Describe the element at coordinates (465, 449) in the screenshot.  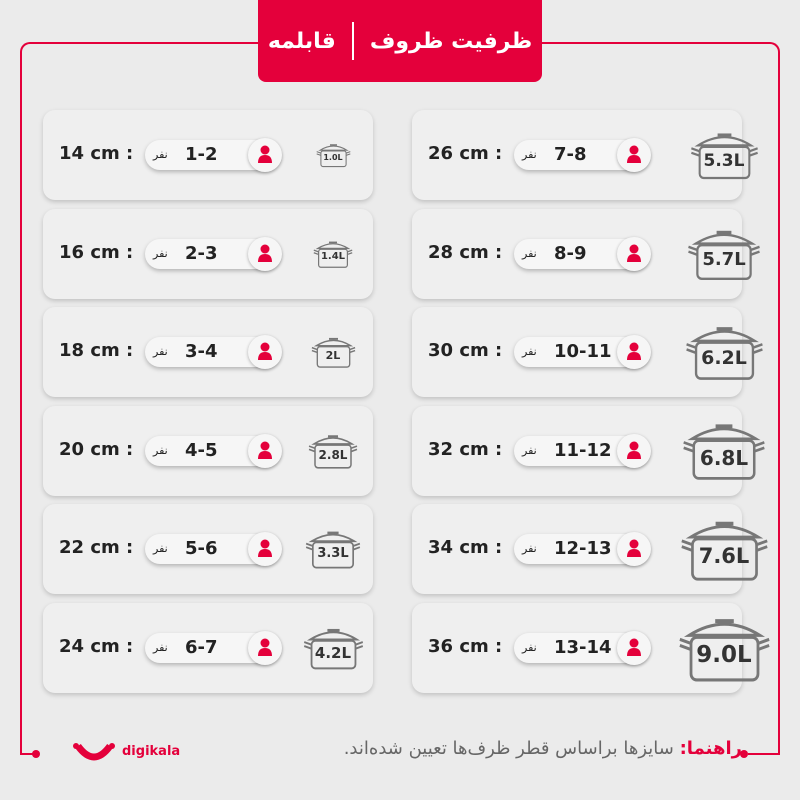
I see `diameter-label: 32 cm :` at that location.